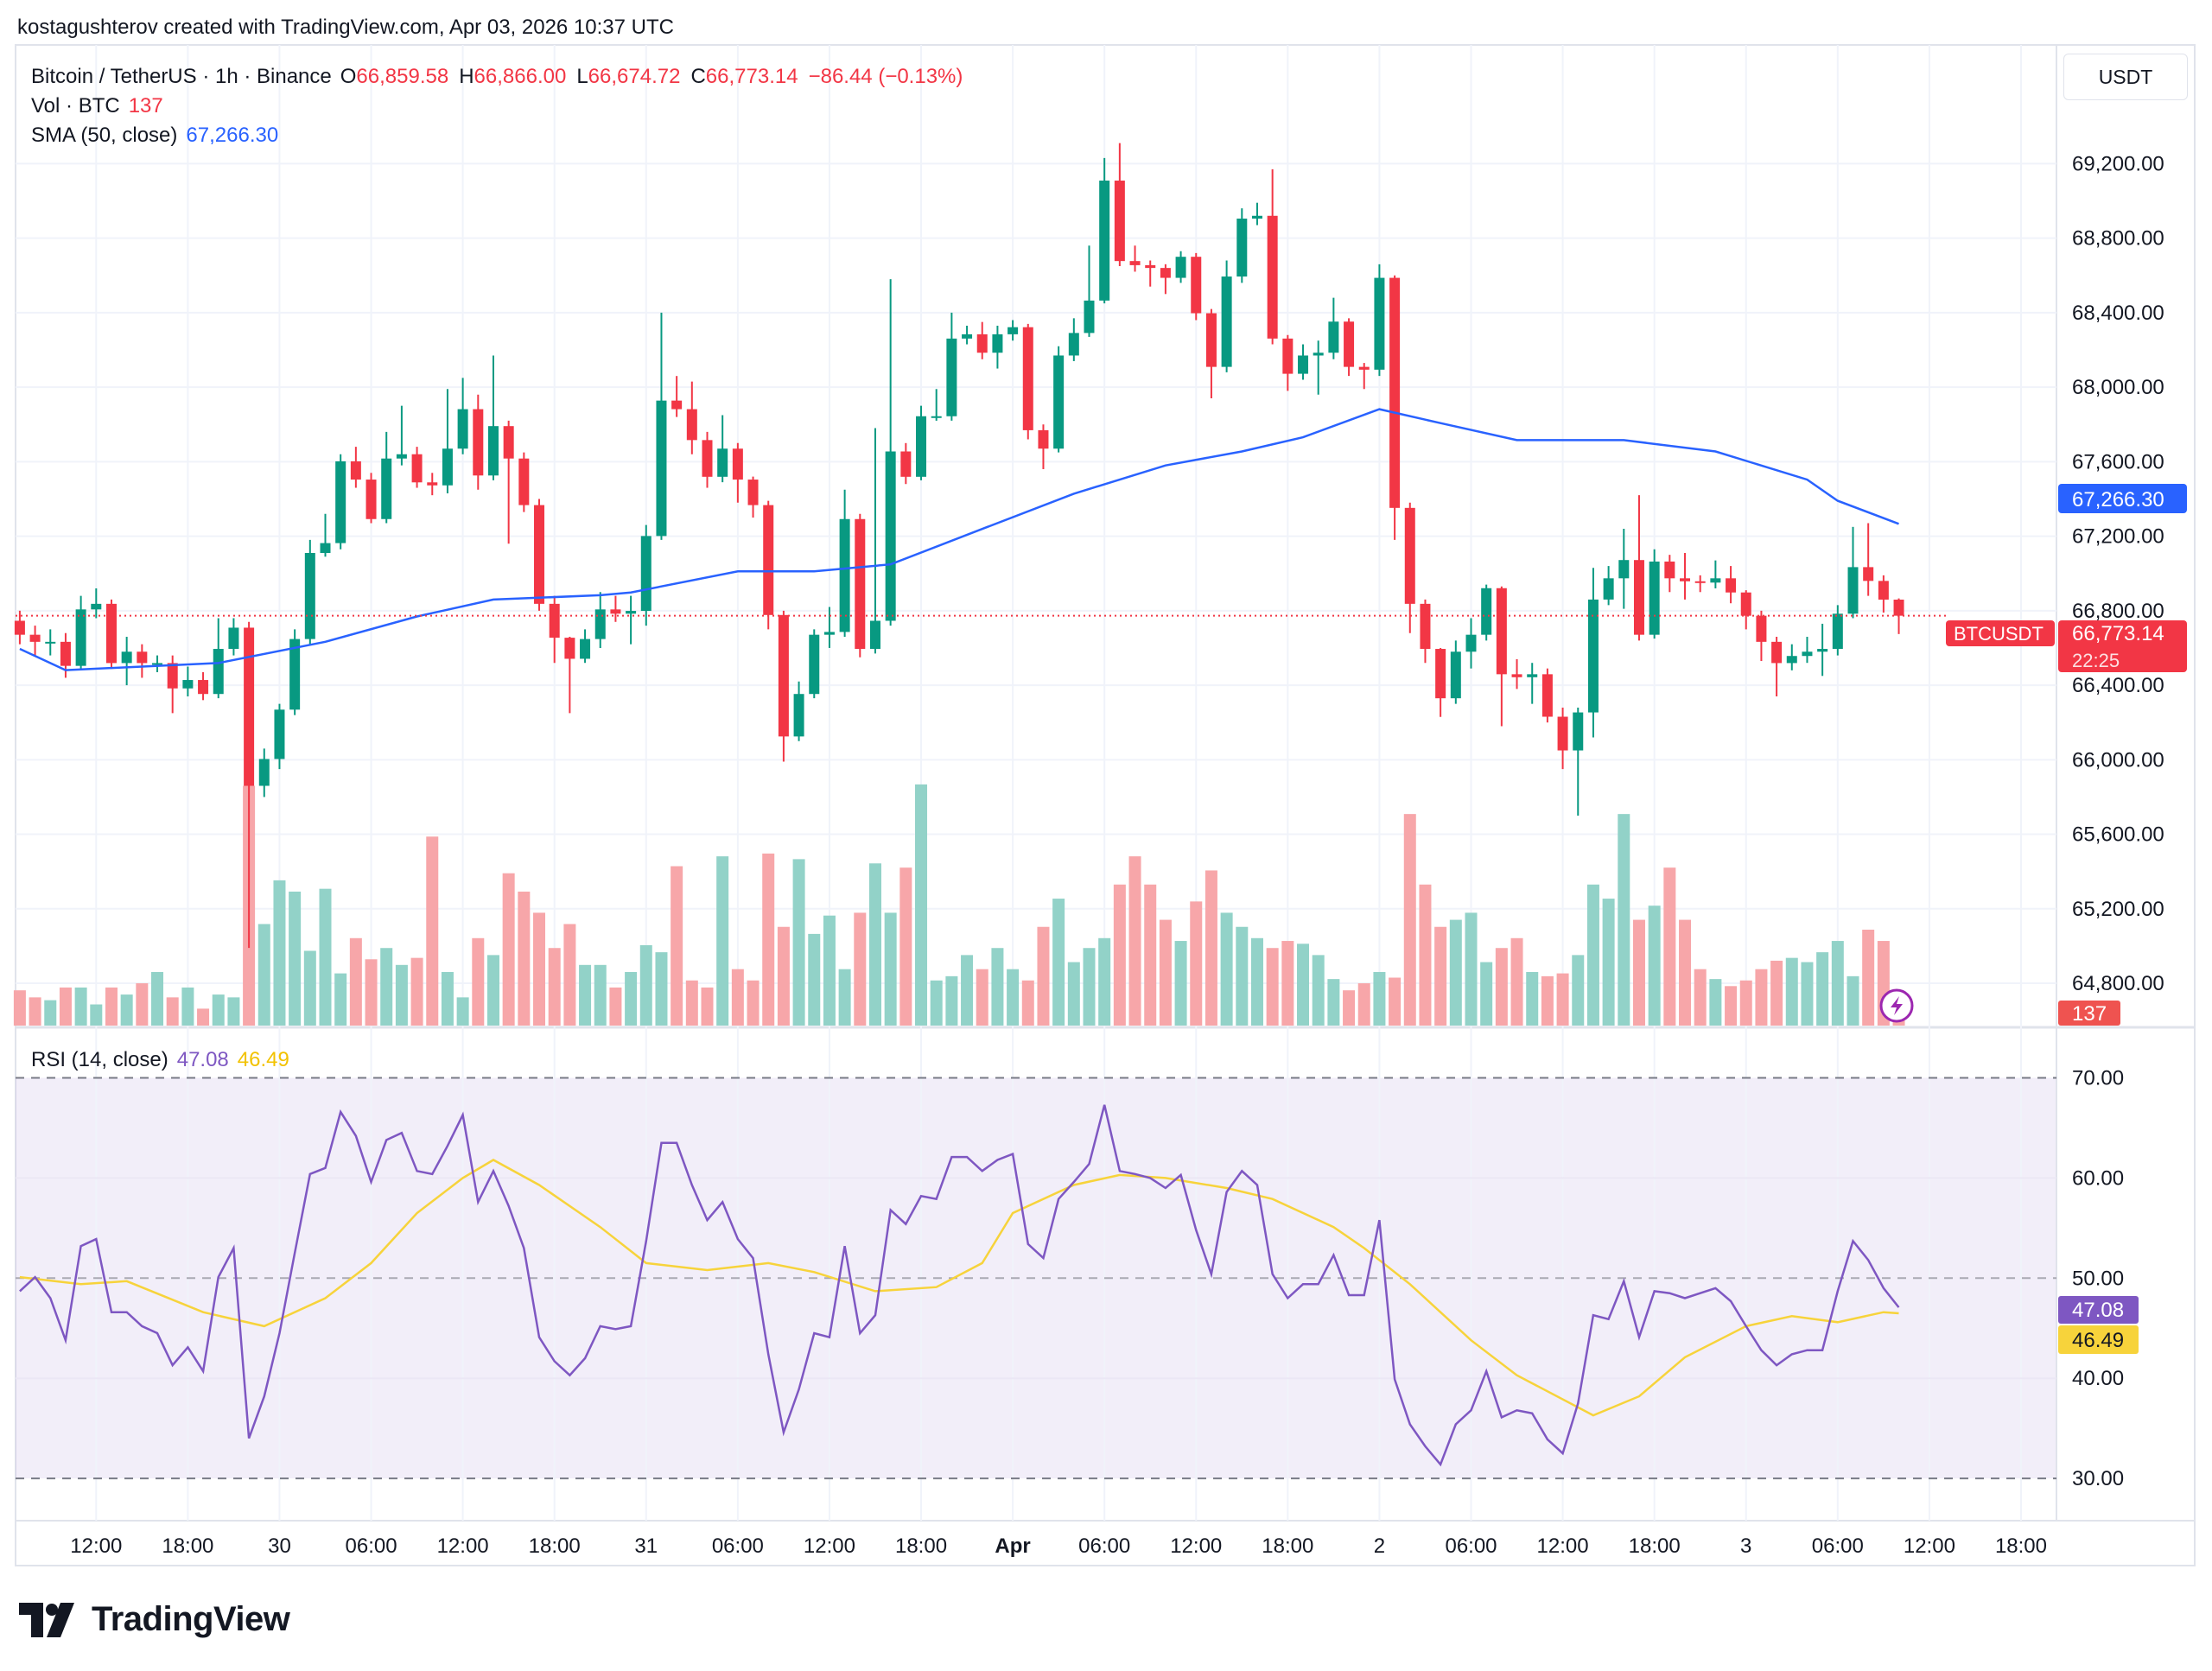 This screenshot has height=1671, width=2212. Describe the element at coordinates (2098, 1378) in the screenshot. I see `rsi-tick-label: 40.00` at that location.